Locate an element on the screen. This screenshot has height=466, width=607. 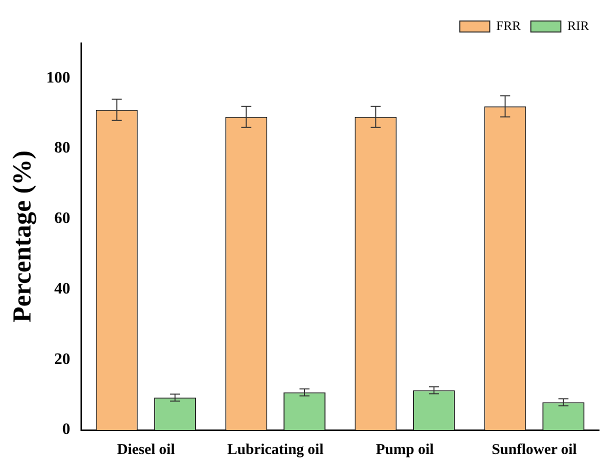
y-axis-title: Percentage (%) is located at coordinates (21, 236).